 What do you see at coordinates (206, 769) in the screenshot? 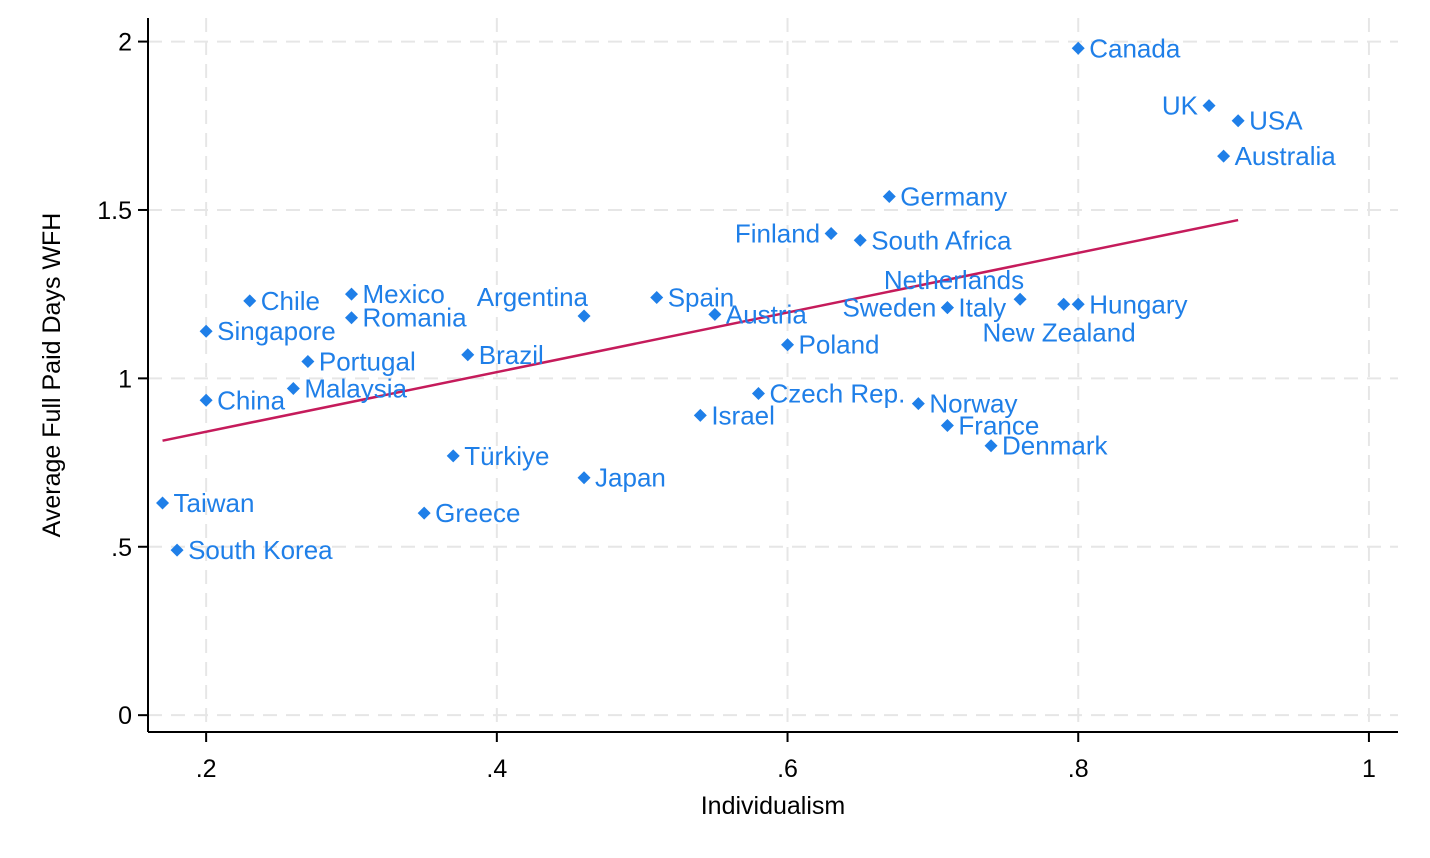
I see `x-tick-label: .2` at bounding box center [206, 769].